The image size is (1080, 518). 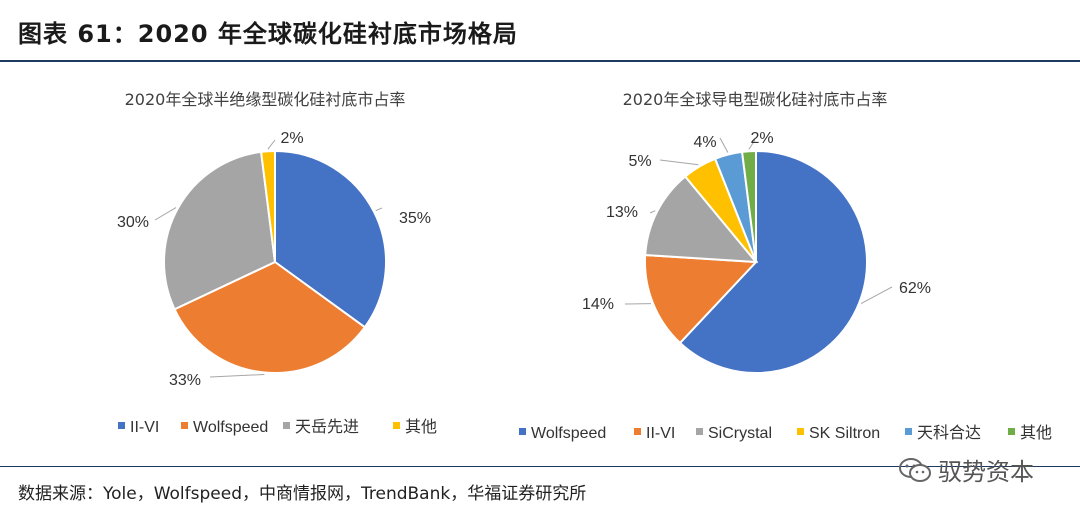 I want to click on data-label: 13%, so click(x=622, y=212).